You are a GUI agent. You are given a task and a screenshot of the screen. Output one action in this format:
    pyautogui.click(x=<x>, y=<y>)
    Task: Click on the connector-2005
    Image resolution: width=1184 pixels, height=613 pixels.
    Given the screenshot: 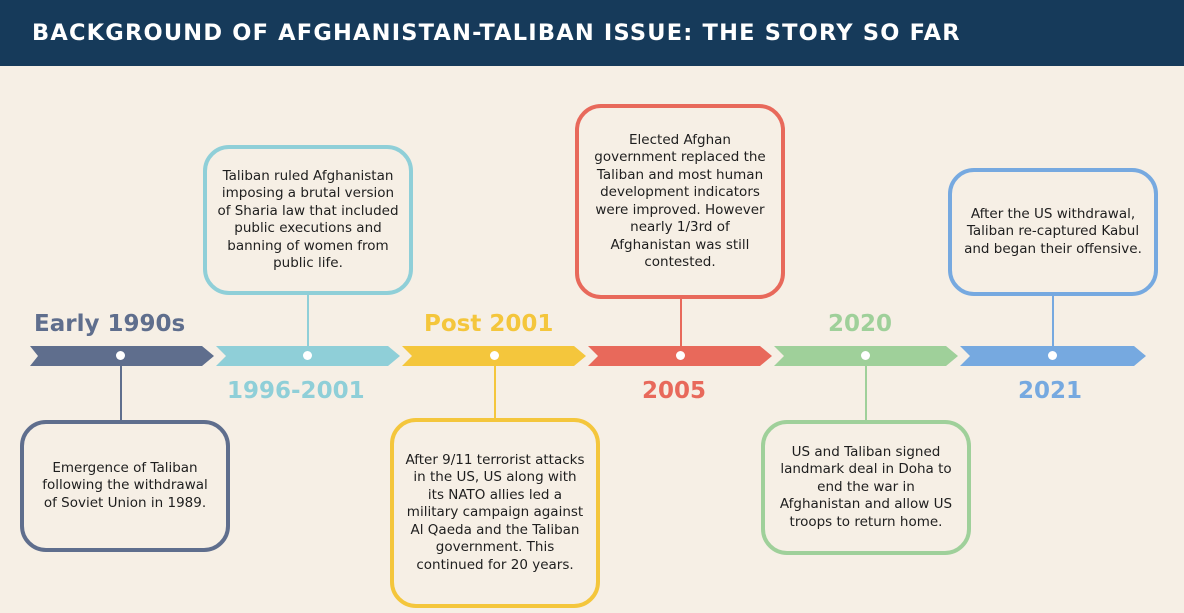 What is the action you would take?
    pyautogui.click(x=681, y=326)
    